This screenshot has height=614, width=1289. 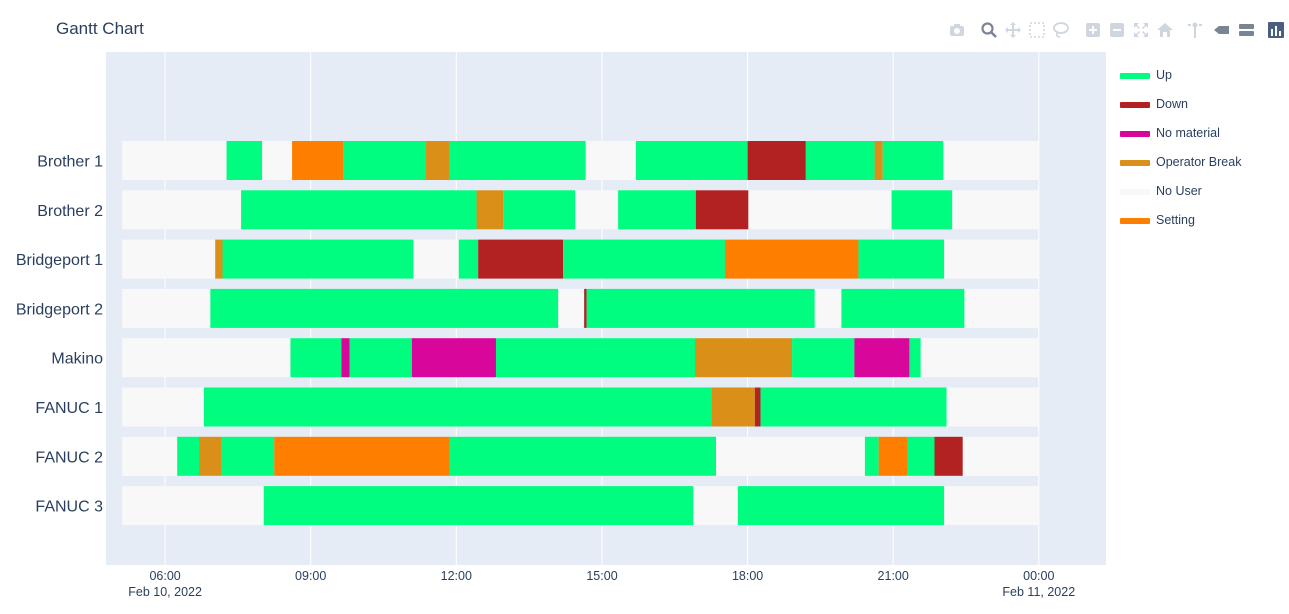 What do you see at coordinates (1200, 76) in the screenshot?
I see `legend-item: Up` at bounding box center [1200, 76].